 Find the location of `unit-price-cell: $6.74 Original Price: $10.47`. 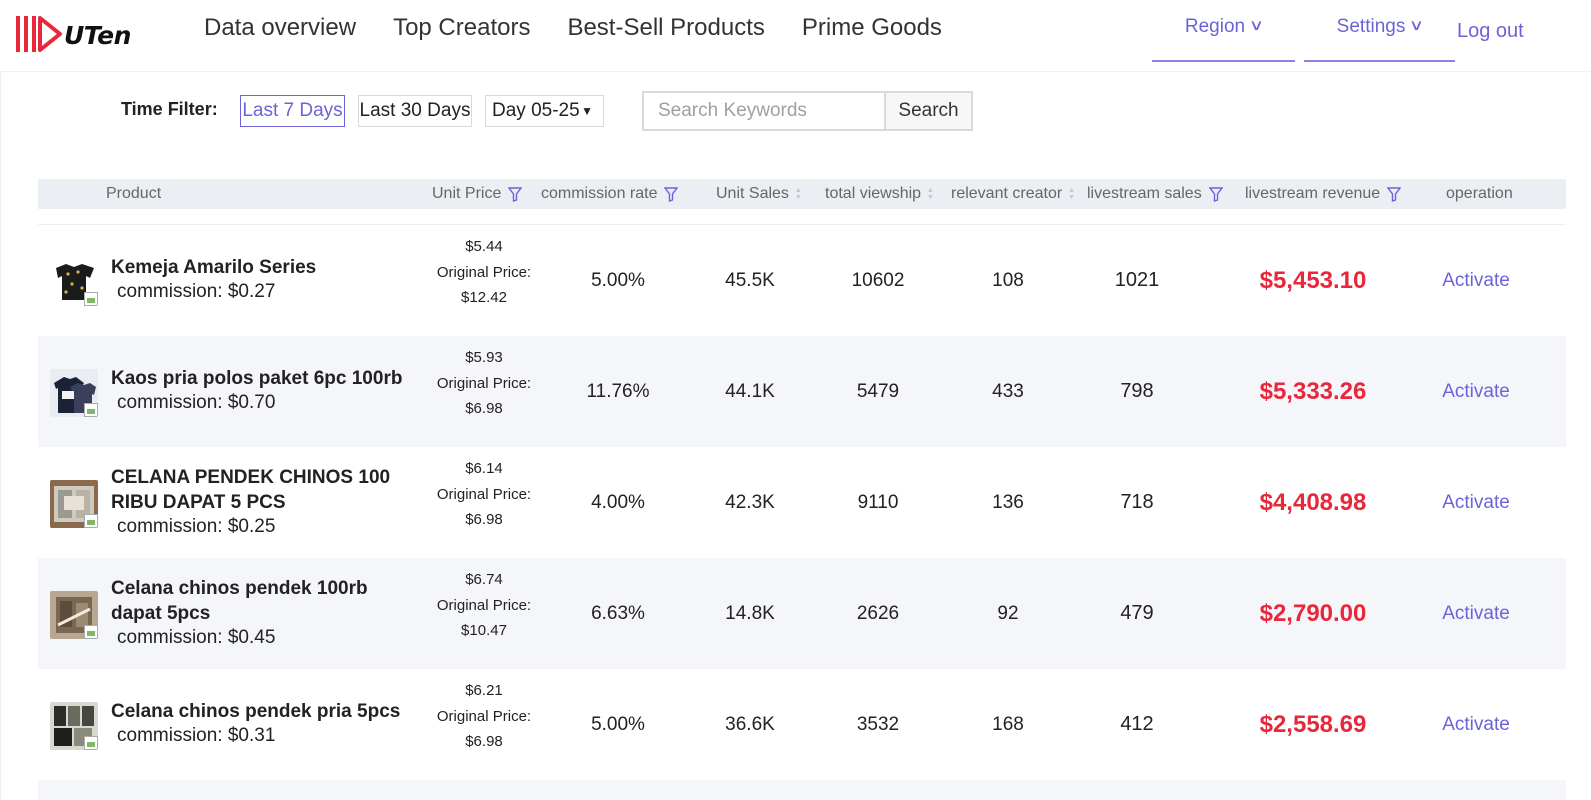

unit-price-cell: $6.74 Original Price: $10.47 is located at coordinates (484, 605).